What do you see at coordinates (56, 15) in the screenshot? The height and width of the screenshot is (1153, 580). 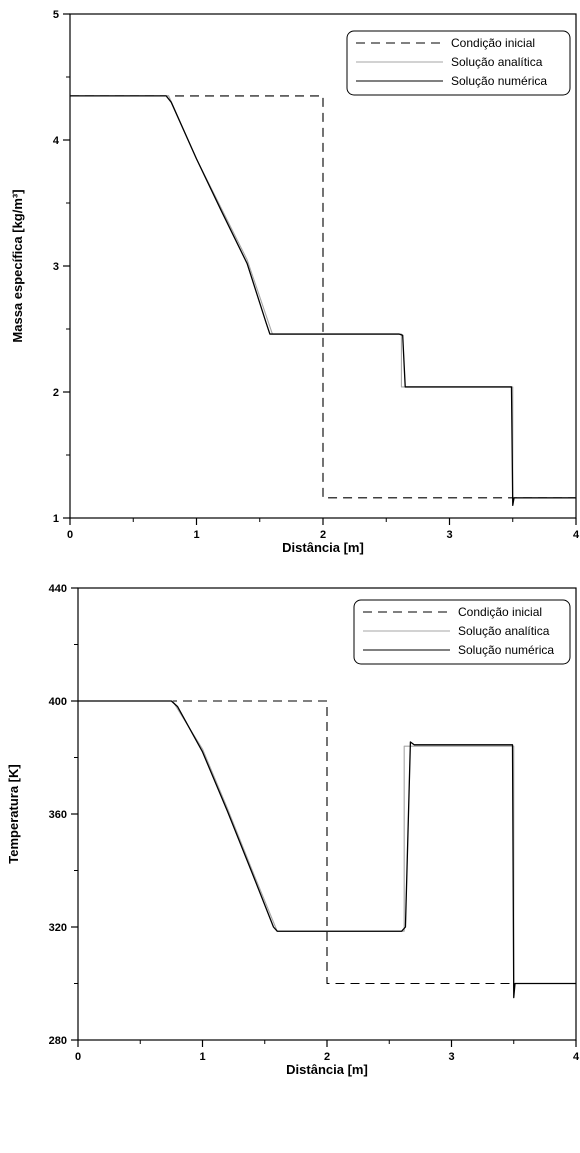 I see `y-tick-label: 5` at bounding box center [56, 15].